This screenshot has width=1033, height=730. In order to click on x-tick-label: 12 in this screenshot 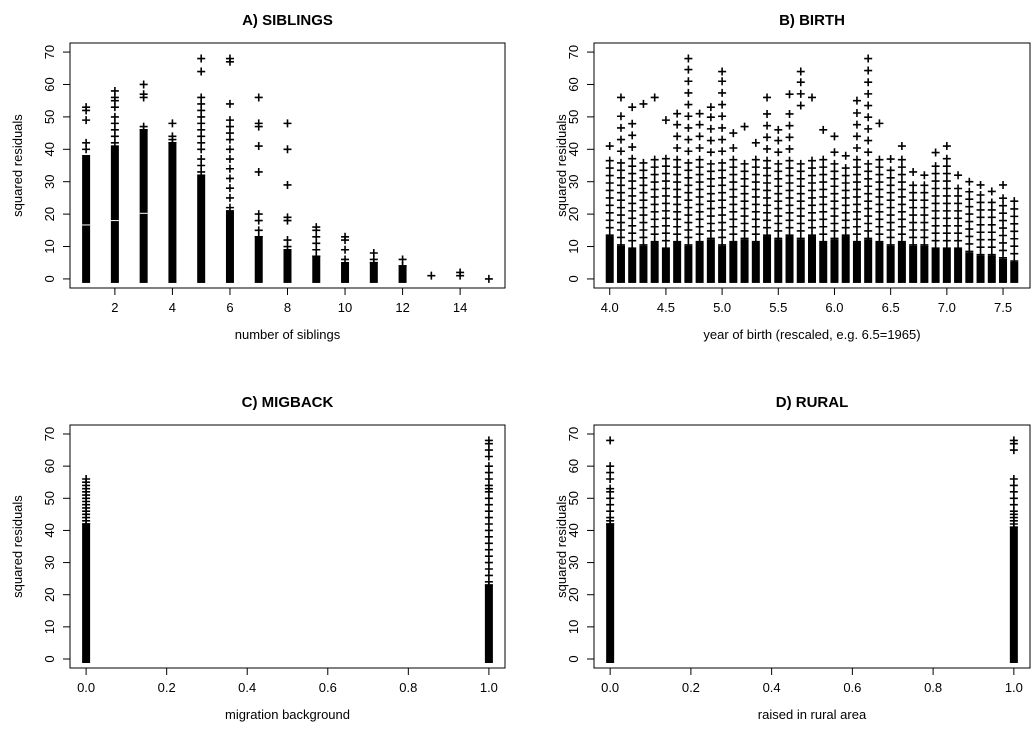, I will do `click(402, 307)`.